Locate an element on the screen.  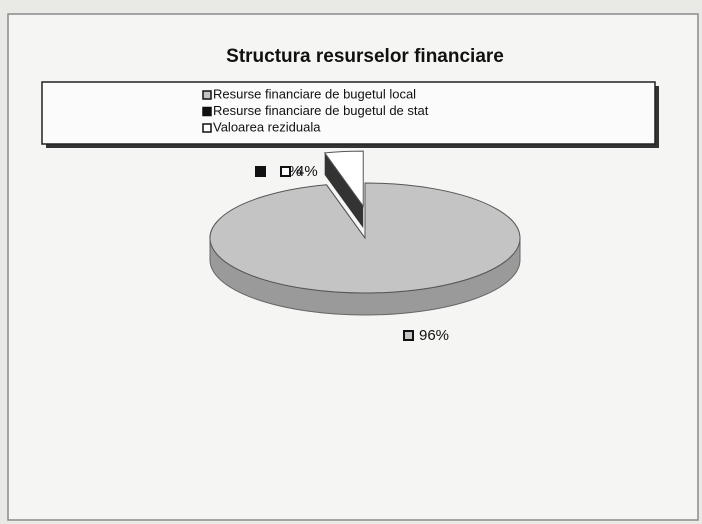
legend-label: Valoarea reziduala is located at coordinates (267, 126).